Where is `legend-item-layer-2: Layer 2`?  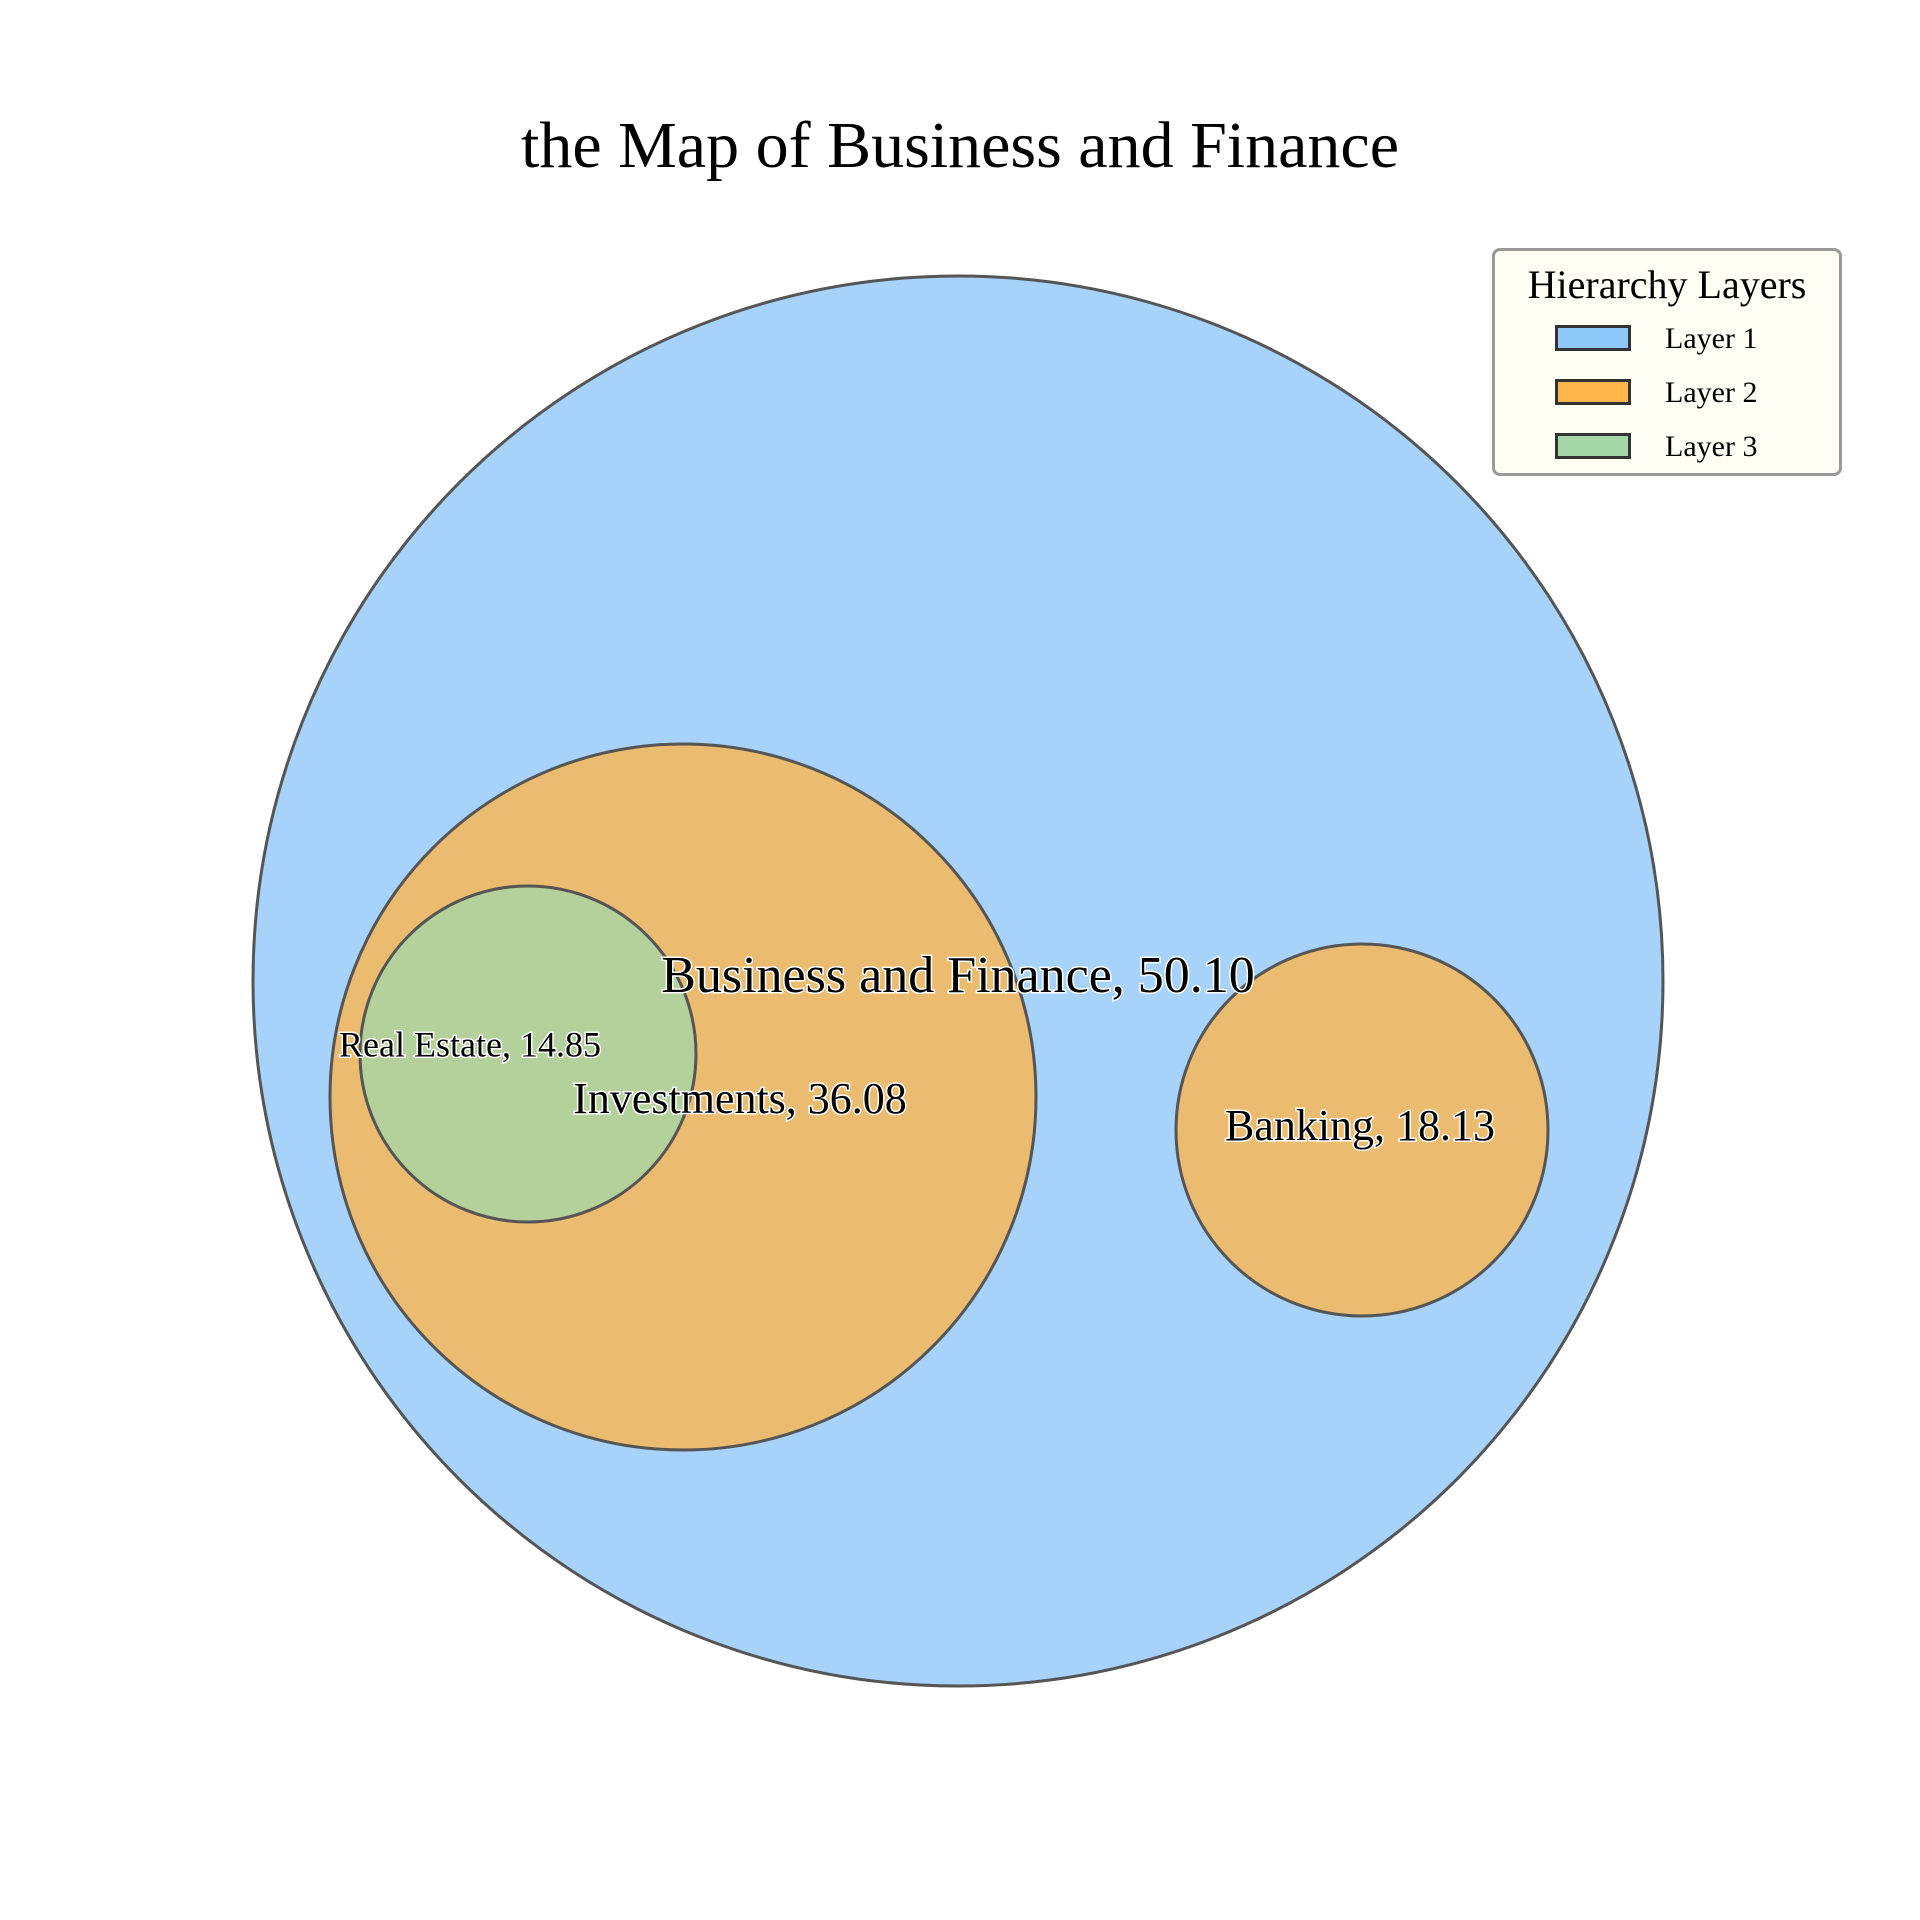
legend-item-layer-2: Layer 2 is located at coordinates (1695, 395).